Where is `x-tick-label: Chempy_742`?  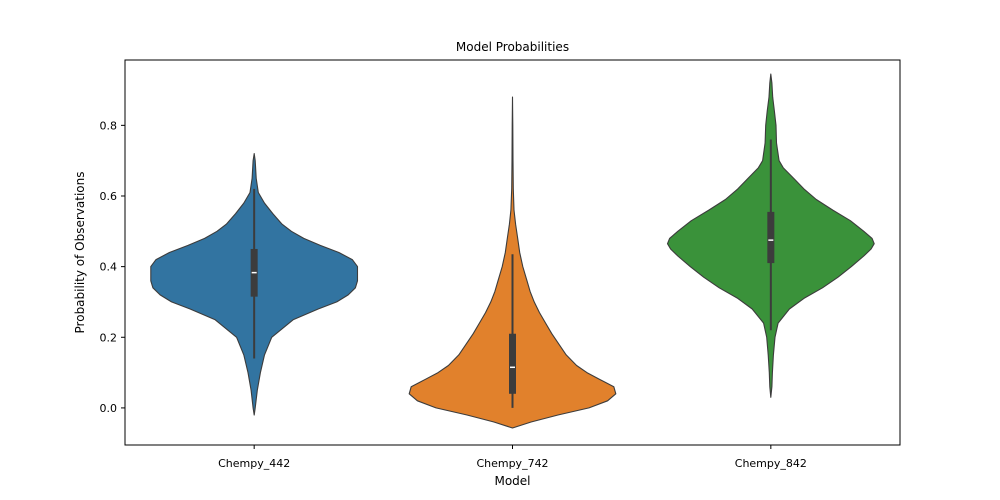 x-tick-label: Chempy_742 is located at coordinates (512, 463).